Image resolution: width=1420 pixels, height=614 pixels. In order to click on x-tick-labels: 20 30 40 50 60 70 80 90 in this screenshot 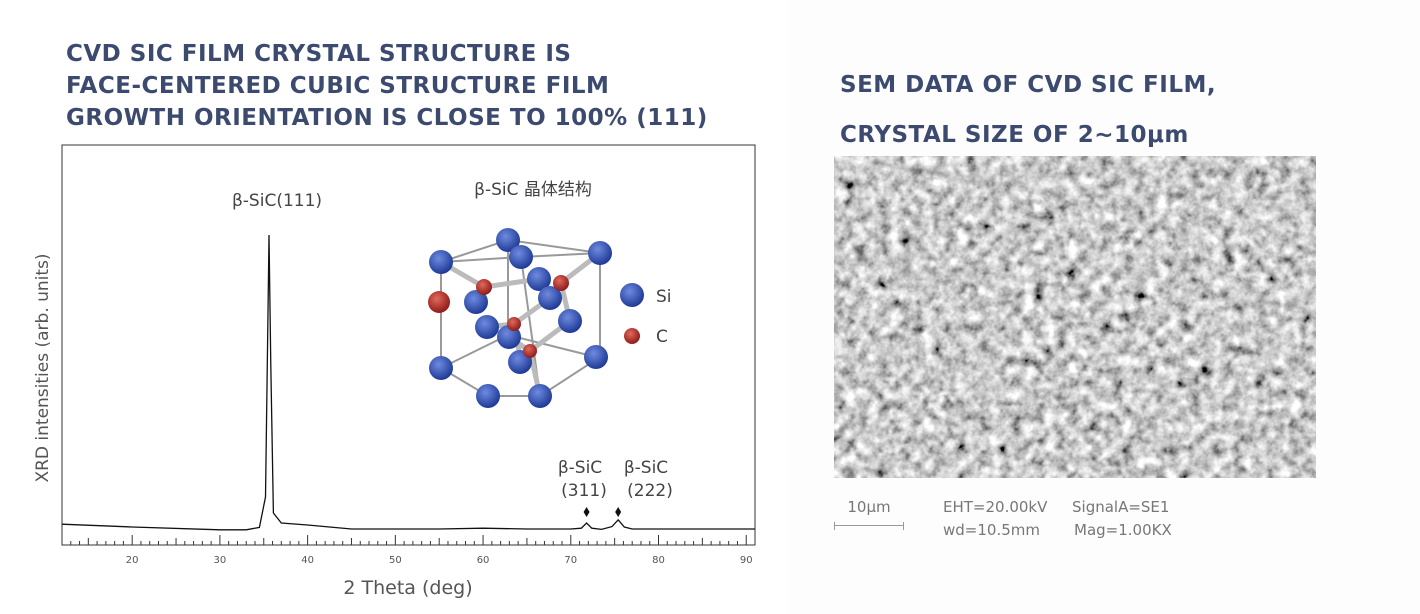, I will do `click(439, 560)`.